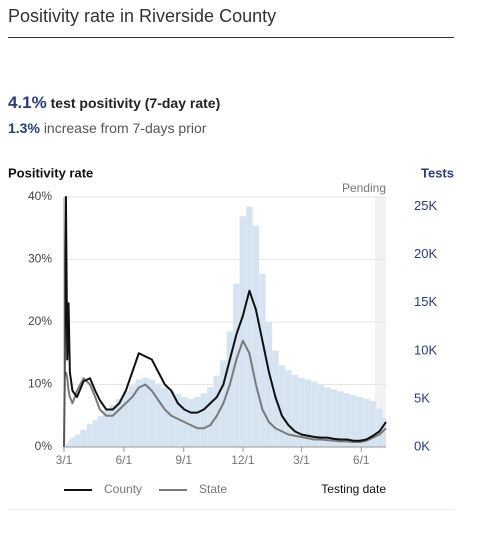 This screenshot has height=557, width=485. I want to click on y-tick-label: 10%, so click(40, 384).